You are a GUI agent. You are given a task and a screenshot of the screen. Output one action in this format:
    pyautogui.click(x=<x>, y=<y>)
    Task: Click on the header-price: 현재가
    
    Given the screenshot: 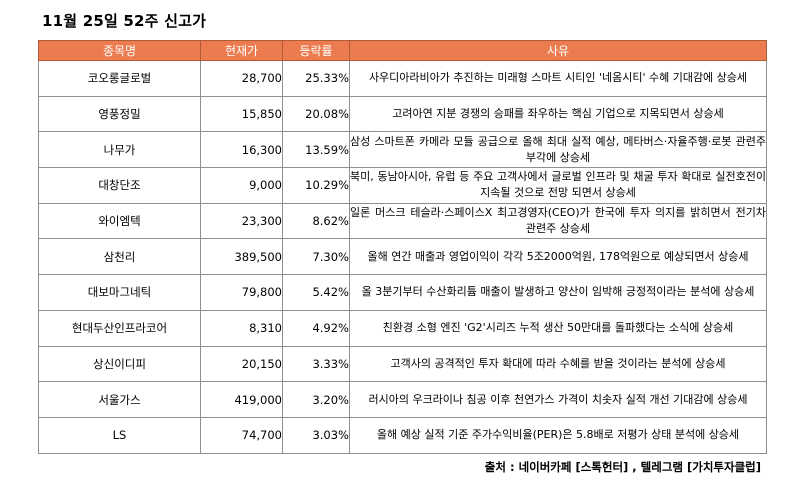 What is the action you would take?
    pyautogui.click(x=241, y=50)
    